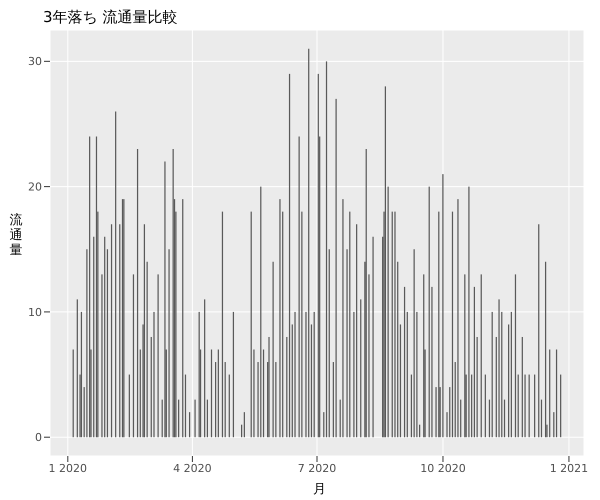 This screenshot has height=500, width=600. What do you see at coordinates (38, 437) in the screenshot?
I see `y-tick-label: 0` at bounding box center [38, 437].